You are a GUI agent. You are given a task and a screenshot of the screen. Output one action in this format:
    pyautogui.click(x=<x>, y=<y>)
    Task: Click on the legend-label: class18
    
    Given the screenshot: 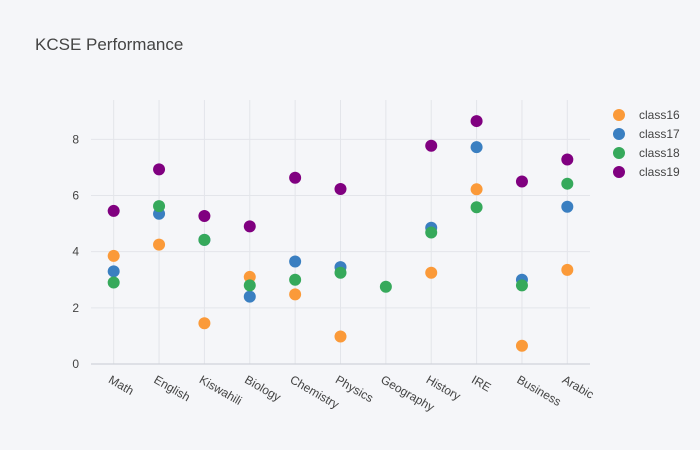 What is the action you would take?
    pyautogui.click(x=659, y=153)
    